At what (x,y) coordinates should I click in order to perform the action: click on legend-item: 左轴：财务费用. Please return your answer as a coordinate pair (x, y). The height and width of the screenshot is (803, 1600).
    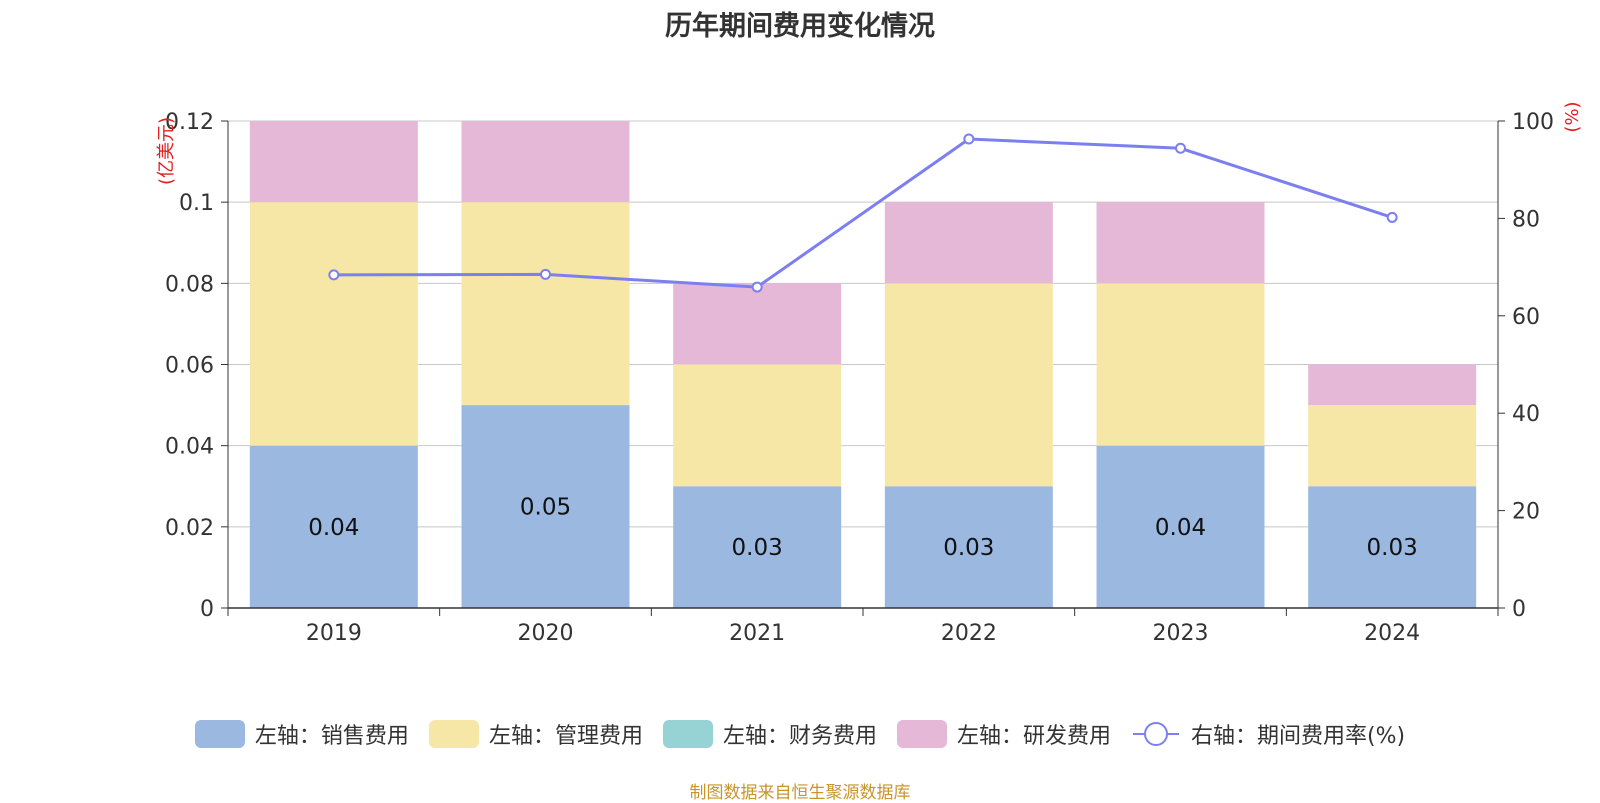
    Looking at the image, I should click on (769, 734).